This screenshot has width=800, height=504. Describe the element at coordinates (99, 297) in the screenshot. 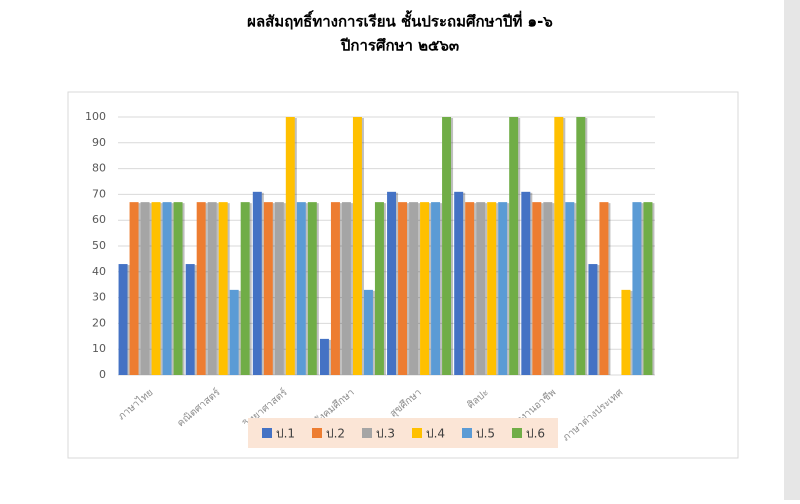

I see `y-tick-label: 30` at that location.